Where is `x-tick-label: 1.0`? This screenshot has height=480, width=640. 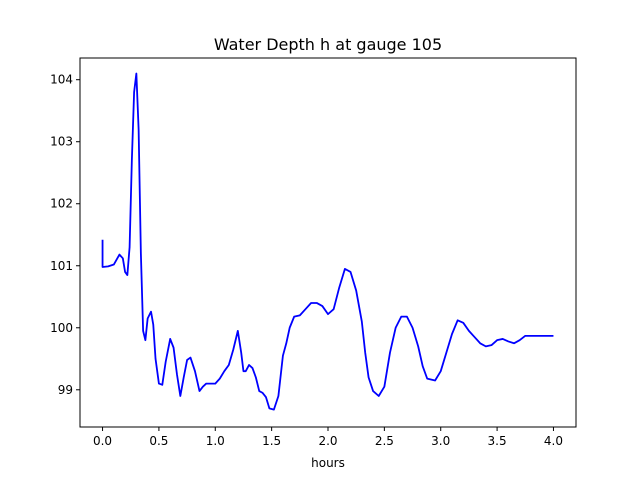
x-tick-label: 1.0 is located at coordinates (215, 441).